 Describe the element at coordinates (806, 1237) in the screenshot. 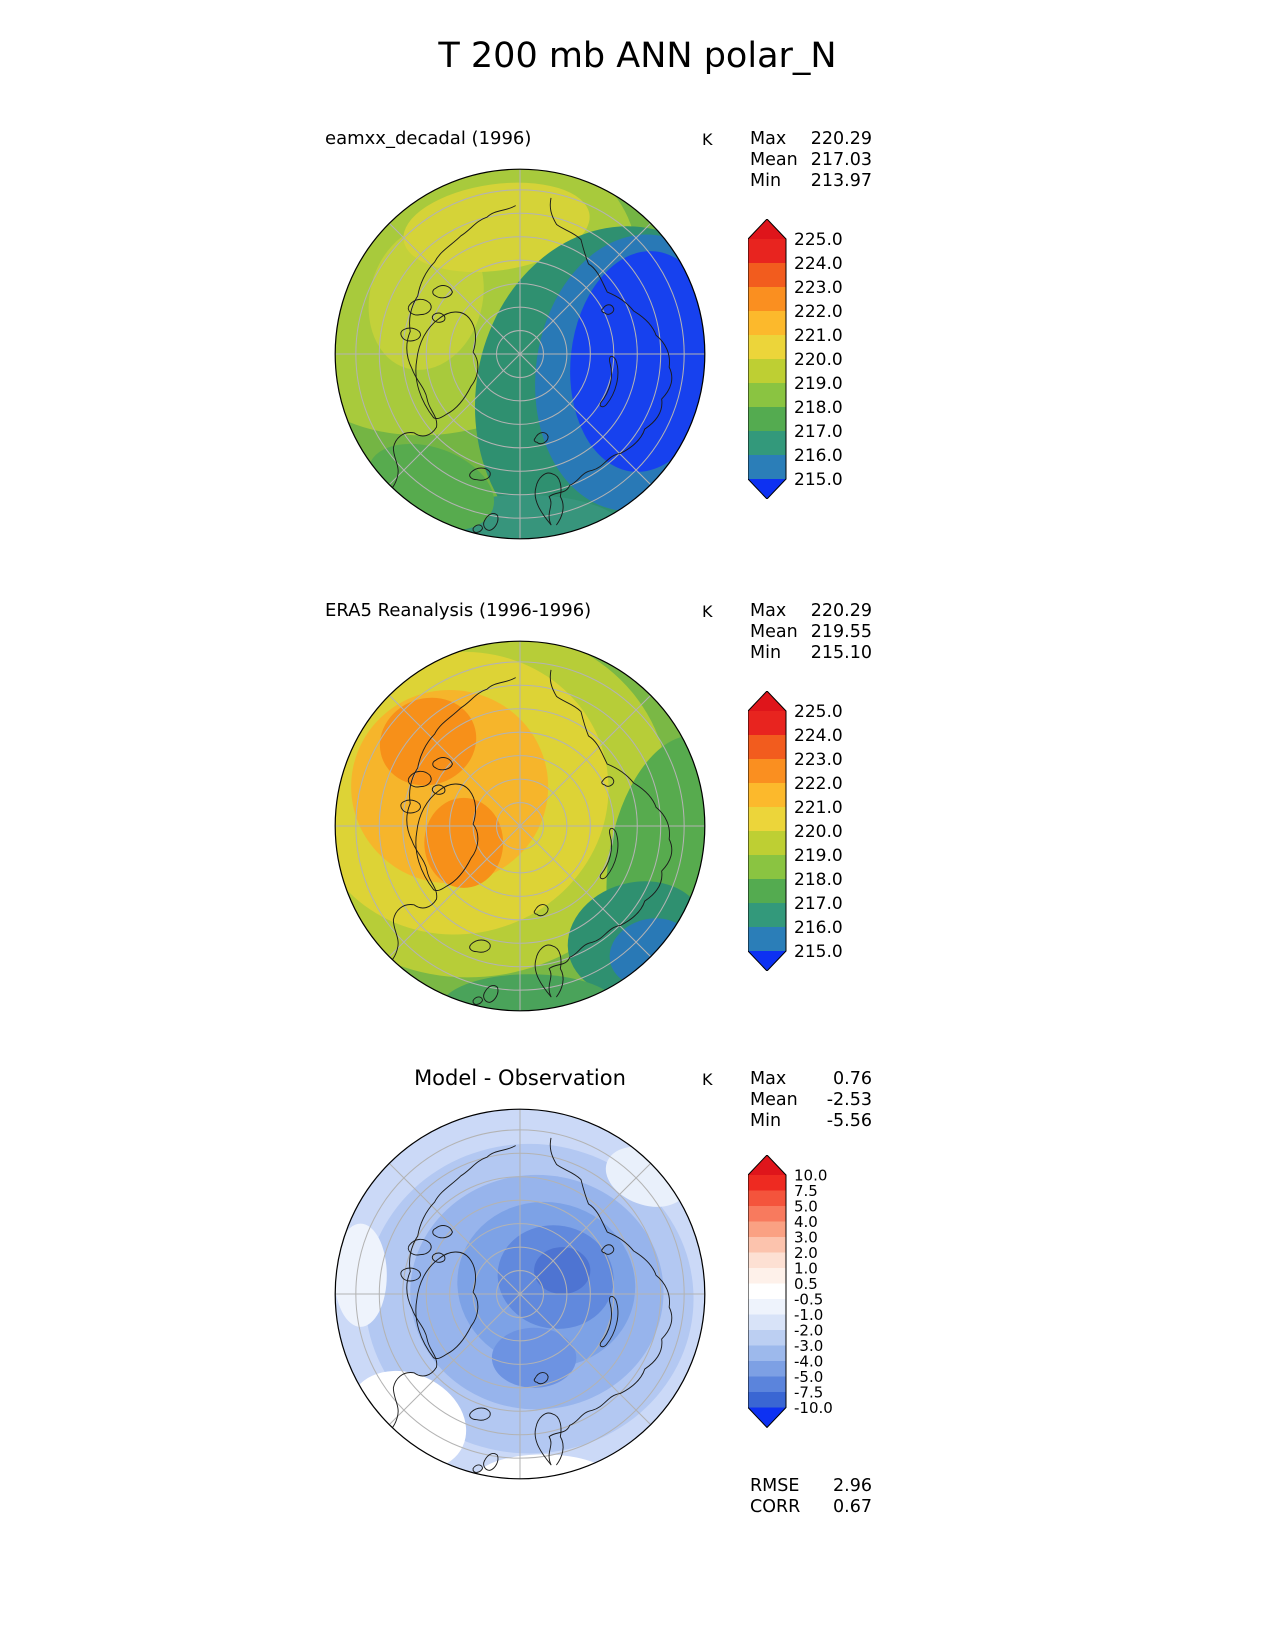

I see `svg-text: 3.0` at that location.